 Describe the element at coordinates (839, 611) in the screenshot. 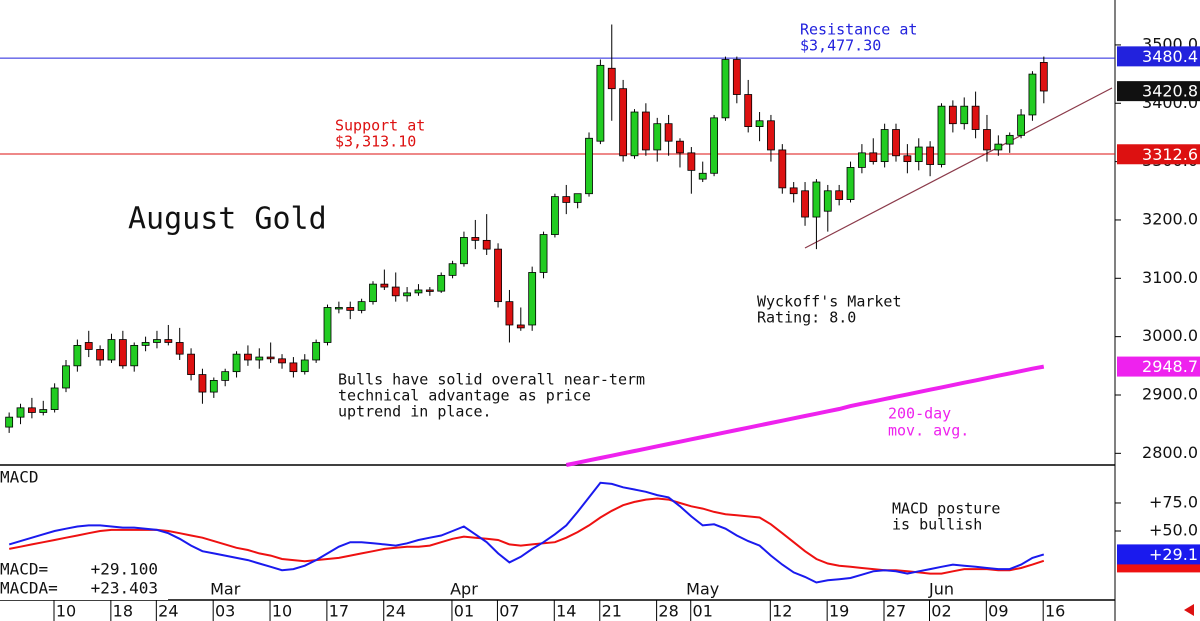

I see `x-tick-label: 19` at that location.